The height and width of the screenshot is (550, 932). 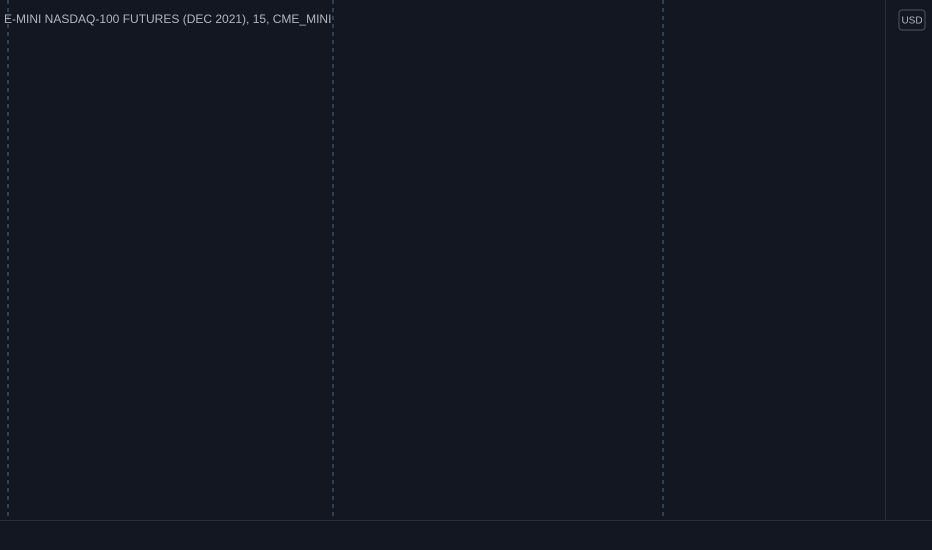 I want to click on currency-box, so click(x=912, y=20).